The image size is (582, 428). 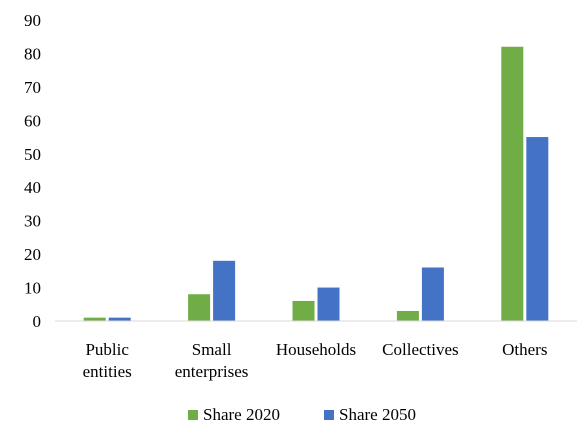 I want to click on y-tick-label: 40, so click(x=32, y=187).